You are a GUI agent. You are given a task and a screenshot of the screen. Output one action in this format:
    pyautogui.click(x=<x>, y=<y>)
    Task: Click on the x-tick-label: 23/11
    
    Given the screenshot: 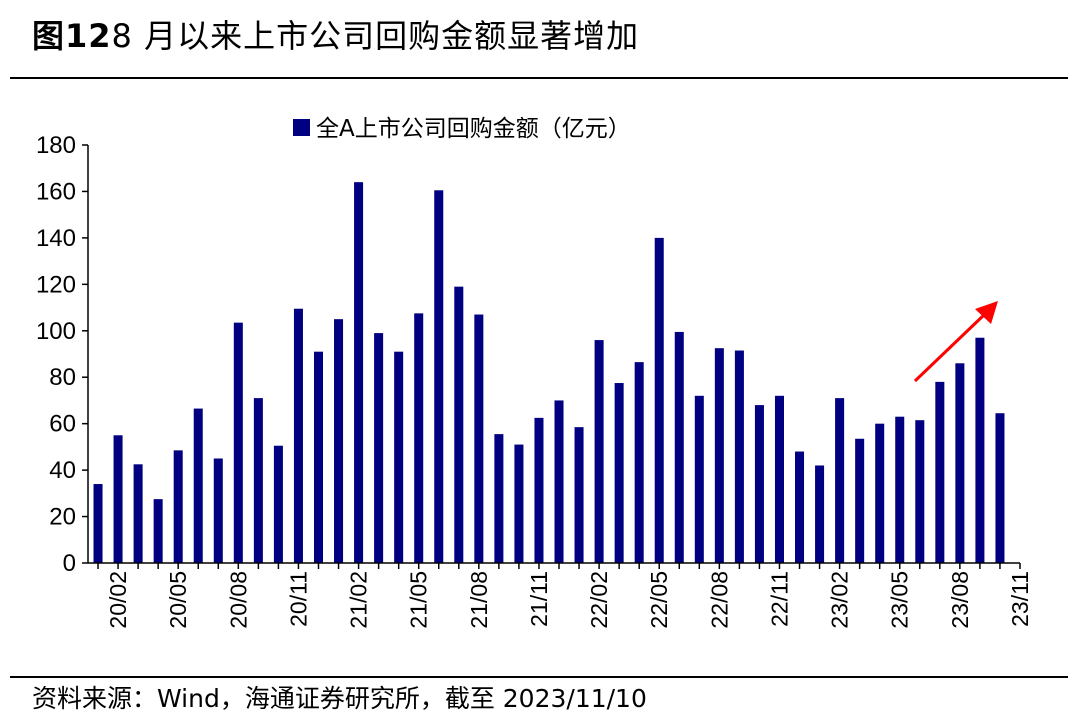 What is the action you would take?
    pyautogui.click(x=1020, y=599)
    